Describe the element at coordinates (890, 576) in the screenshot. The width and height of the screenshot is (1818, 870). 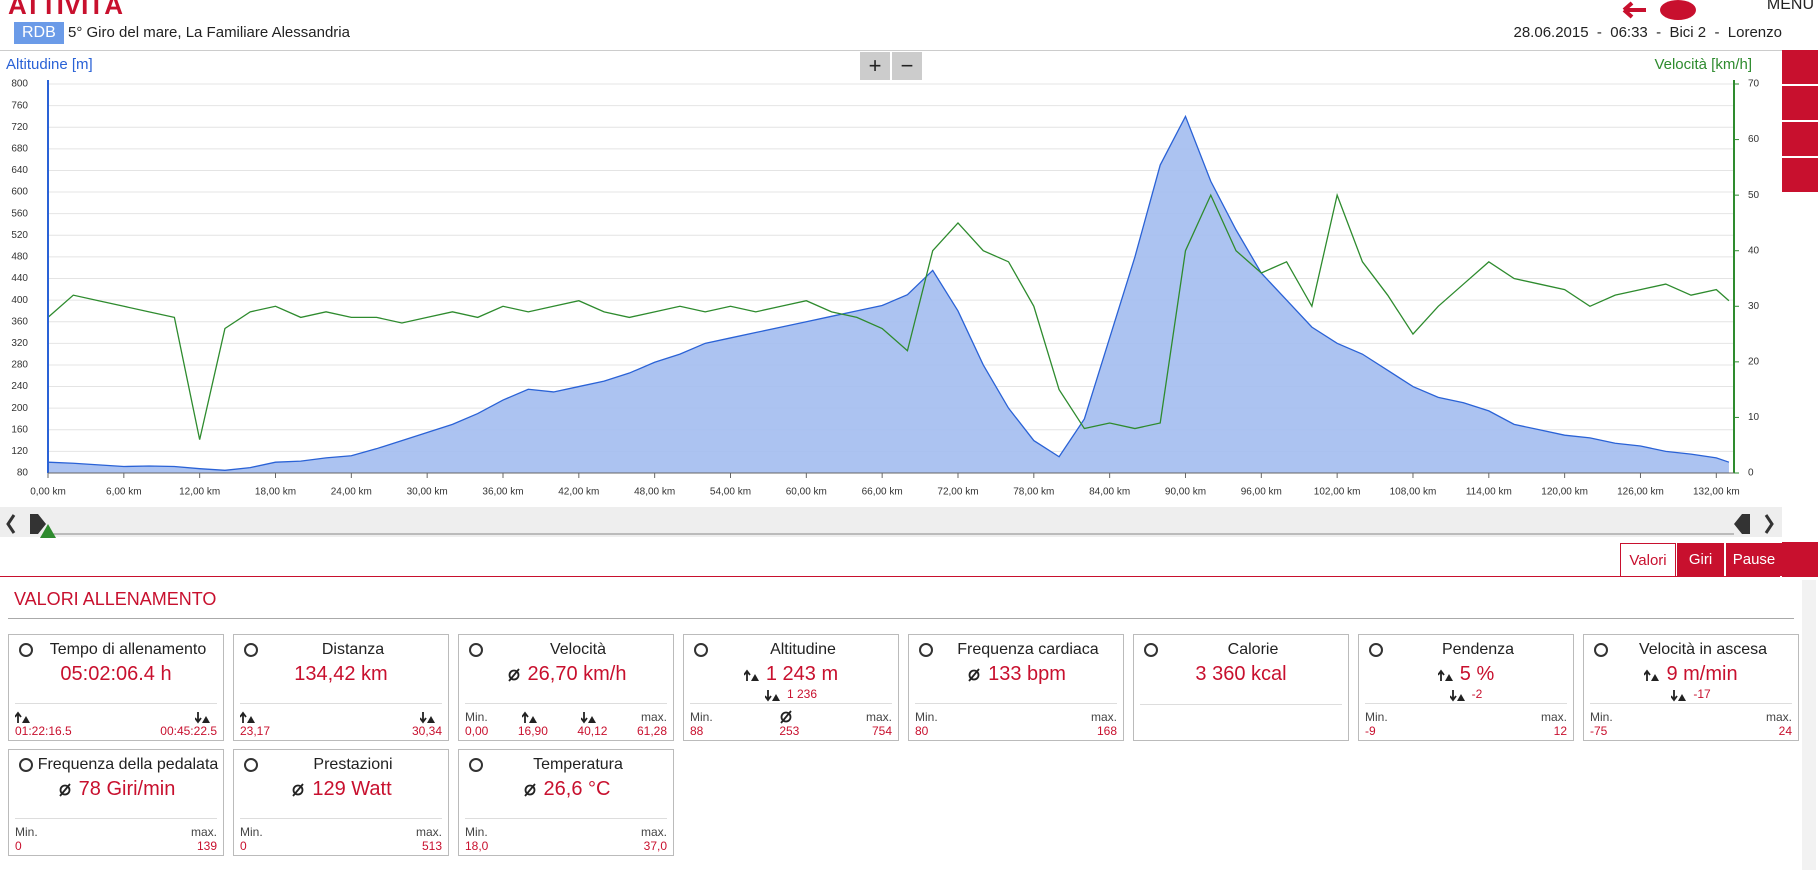
I see `divider` at that location.